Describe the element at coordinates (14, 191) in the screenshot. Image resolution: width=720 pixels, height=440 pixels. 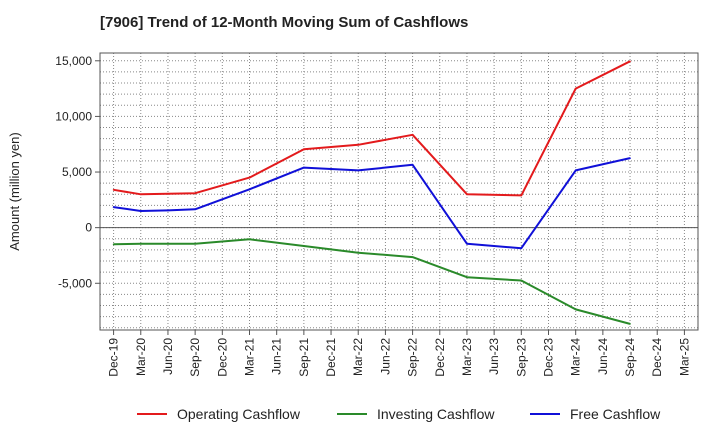
I see `y-axis-title: Amount (million yen)` at that location.